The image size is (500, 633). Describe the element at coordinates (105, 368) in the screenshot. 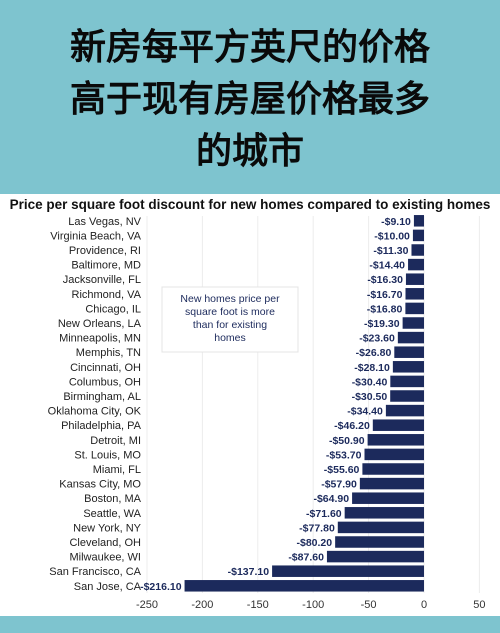

I see `category-label: Cincinnati, OH` at that location.